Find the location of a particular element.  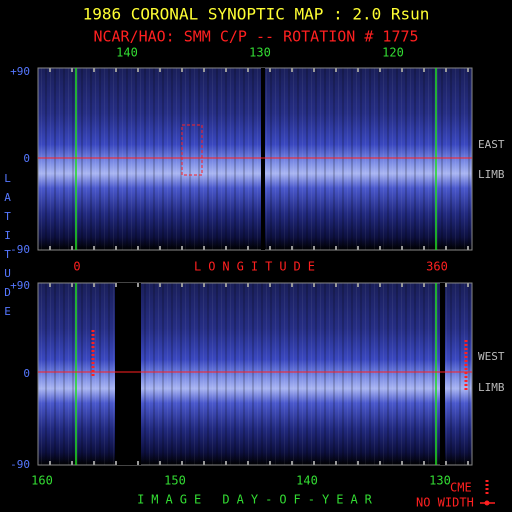

limb-label: EAST is located at coordinates (491, 144).